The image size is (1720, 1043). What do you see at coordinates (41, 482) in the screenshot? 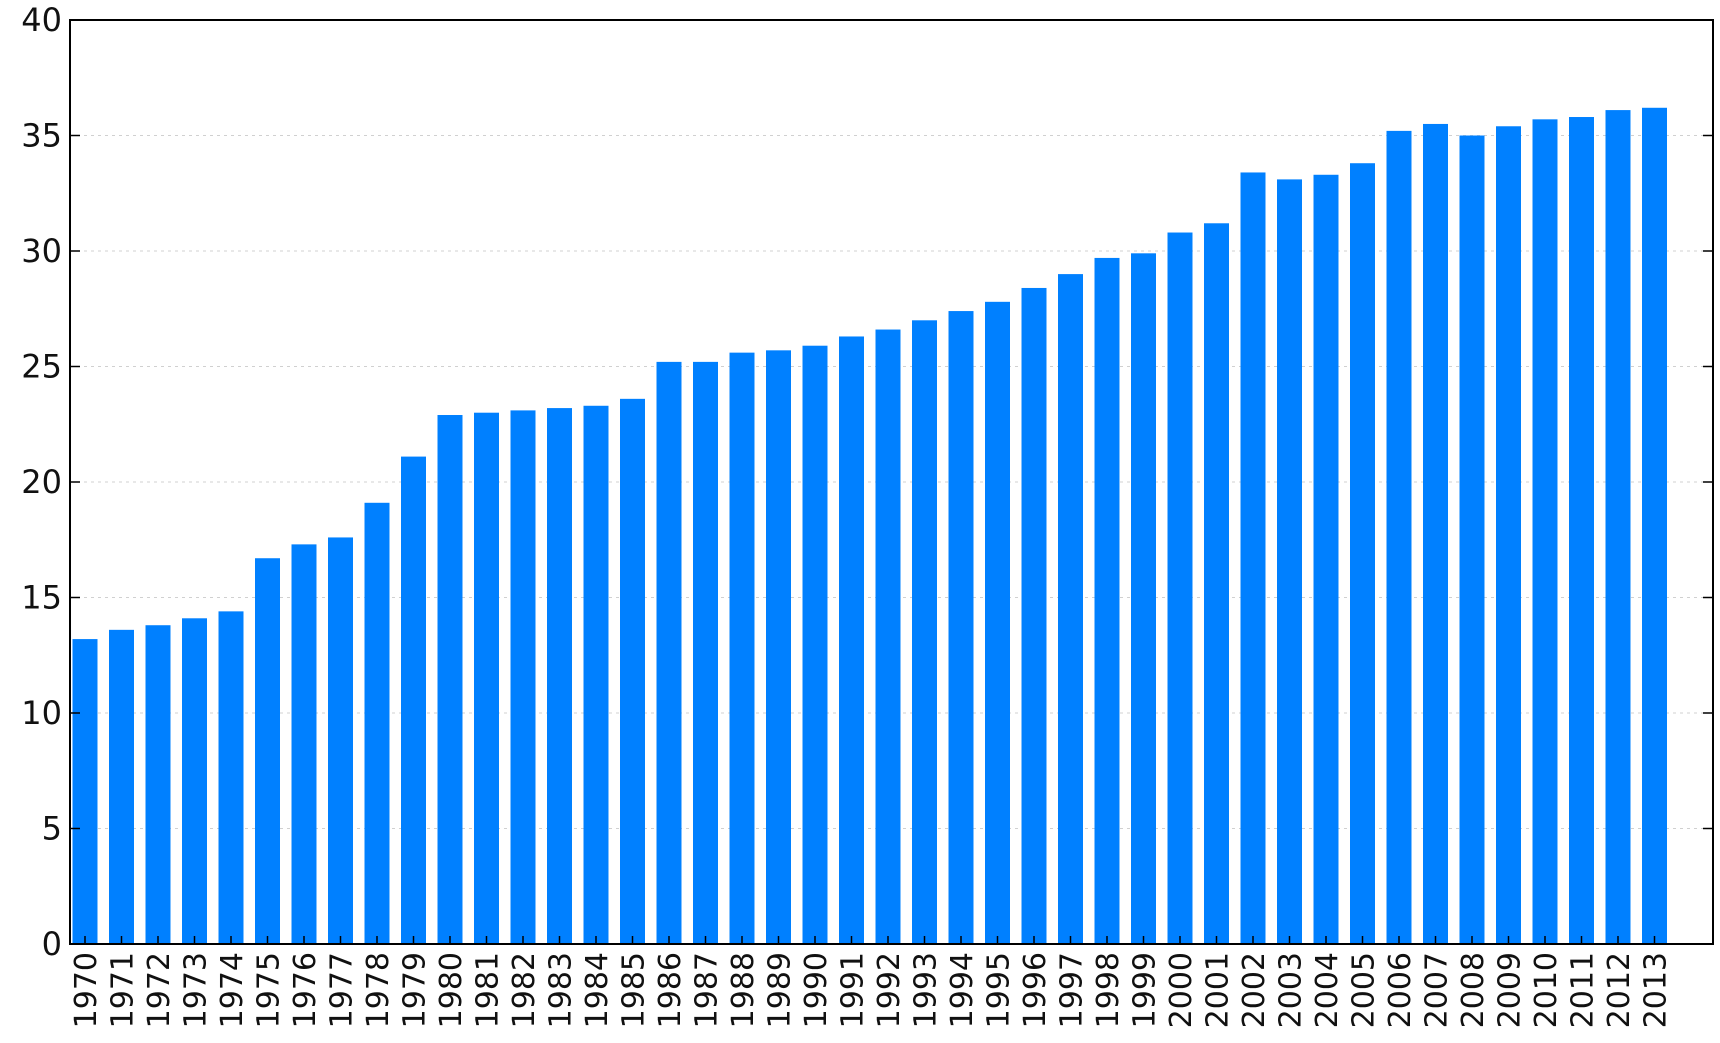
I see `y-tick-label: 20` at bounding box center [41, 482].